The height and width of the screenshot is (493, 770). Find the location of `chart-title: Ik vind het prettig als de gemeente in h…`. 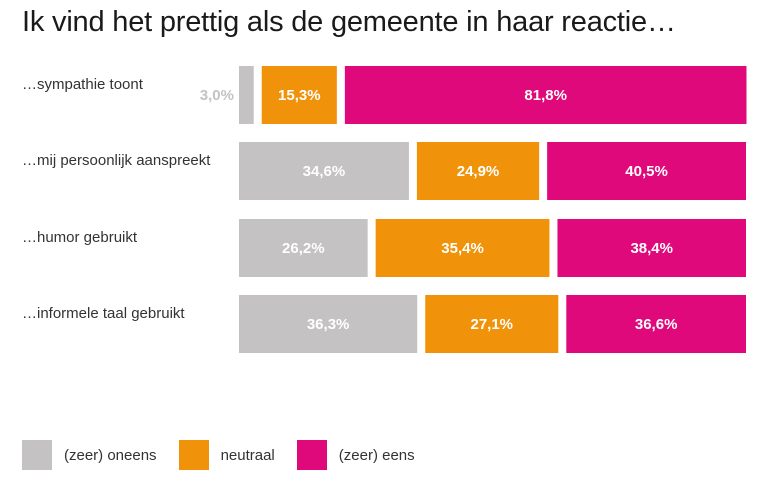

chart-title: Ik vind het prettig als de gemeente in h… is located at coordinates (349, 22).